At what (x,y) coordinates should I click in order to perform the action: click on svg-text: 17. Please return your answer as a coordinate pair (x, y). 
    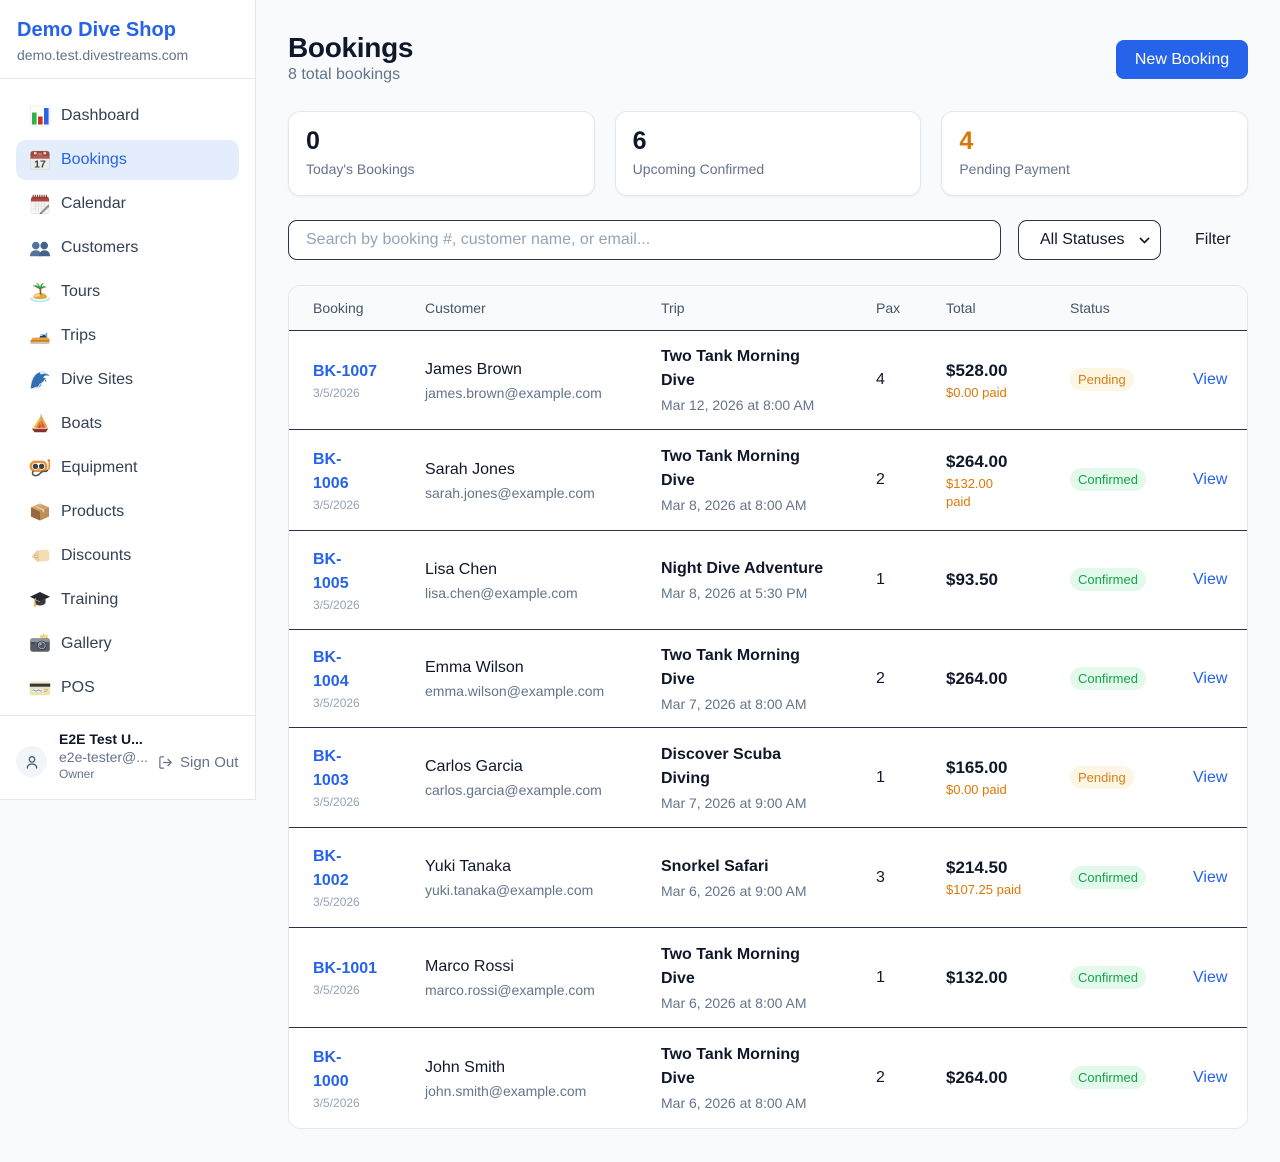
    Looking at the image, I should click on (40, 165).